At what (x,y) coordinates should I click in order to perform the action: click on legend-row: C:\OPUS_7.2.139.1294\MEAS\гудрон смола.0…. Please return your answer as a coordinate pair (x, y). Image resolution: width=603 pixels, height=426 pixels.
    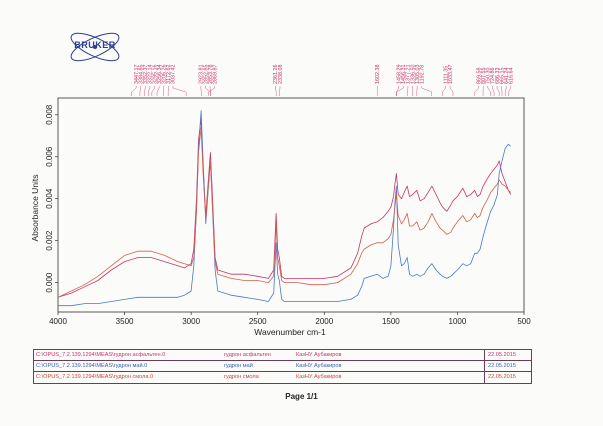
    Looking at the image, I should click on (282, 377).